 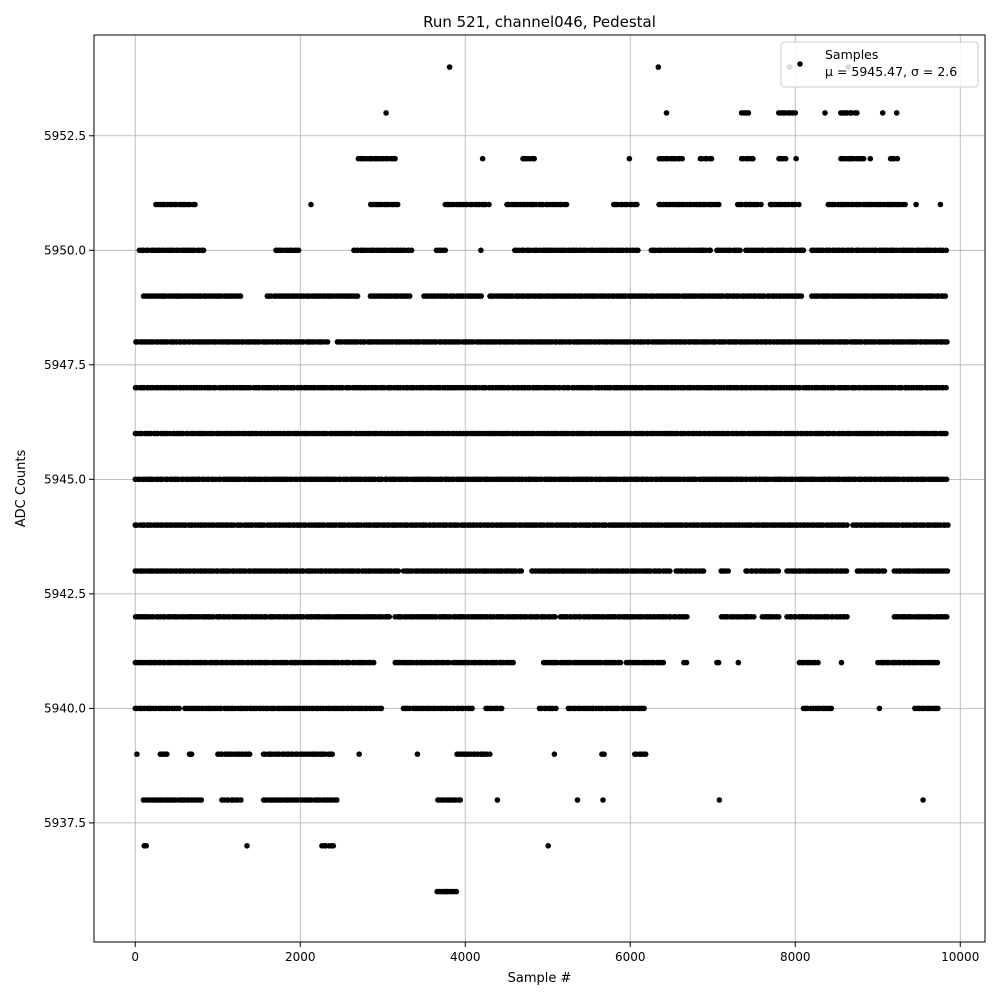 What do you see at coordinates (800, 64) in the screenshot?
I see `legend-marker` at bounding box center [800, 64].